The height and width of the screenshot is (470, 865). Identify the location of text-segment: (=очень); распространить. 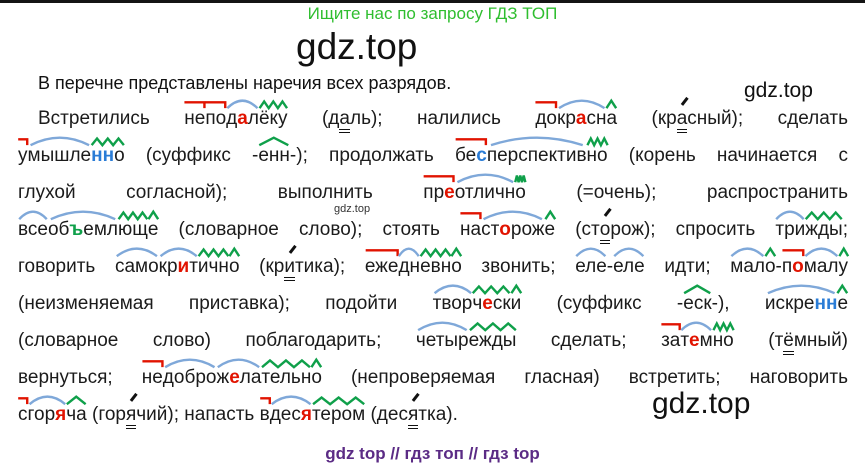
(686, 192).